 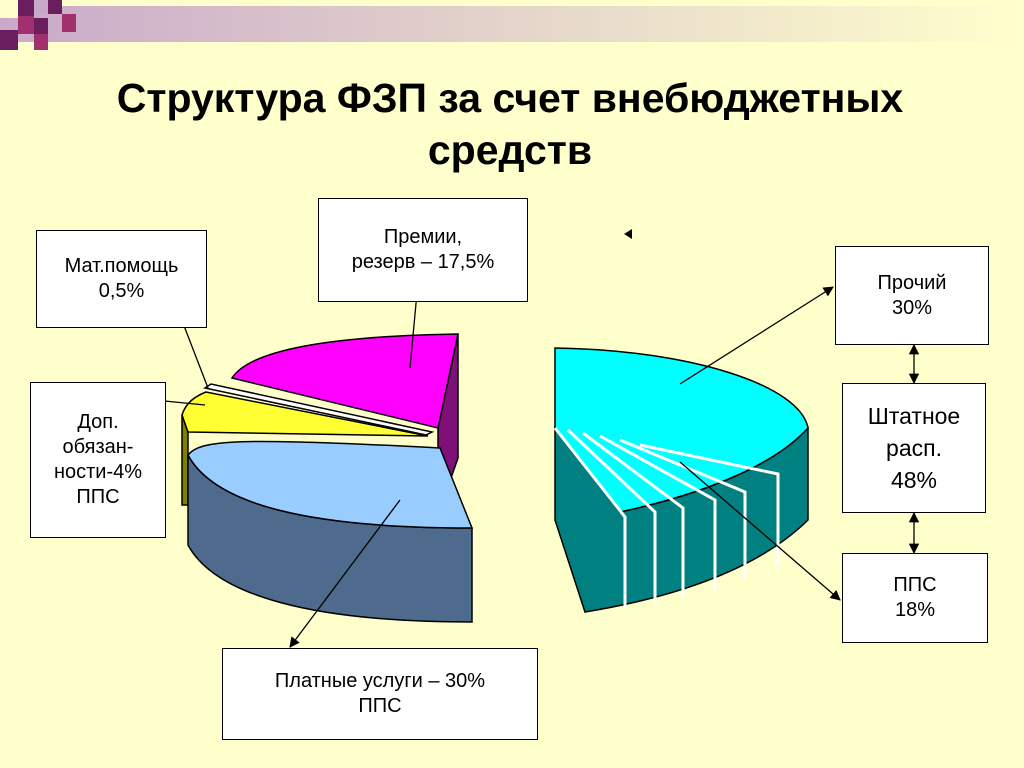 What do you see at coordinates (98, 460) in the screenshot?
I see `label-dop-obyazannosti: Доп. обязан- ности-4% ППС` at bounding box center [98, 460].